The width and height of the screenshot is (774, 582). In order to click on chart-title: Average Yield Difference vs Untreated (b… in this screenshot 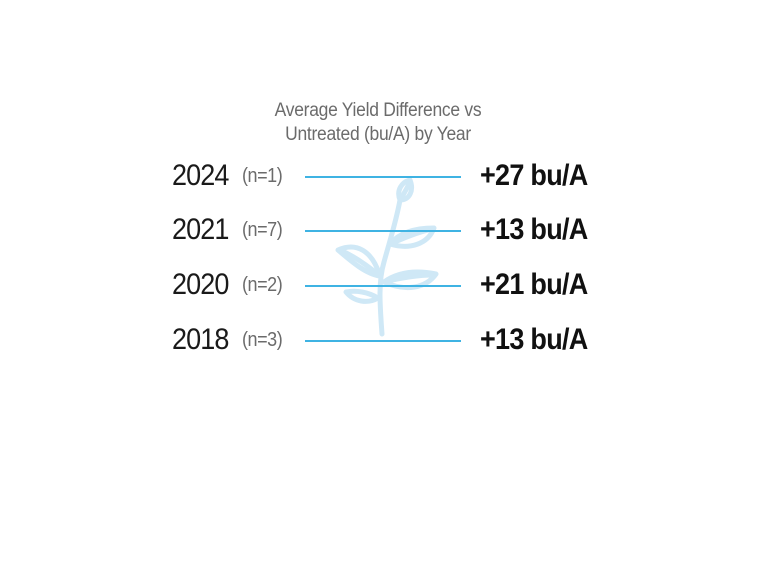, I will do `click(378, 123)`.